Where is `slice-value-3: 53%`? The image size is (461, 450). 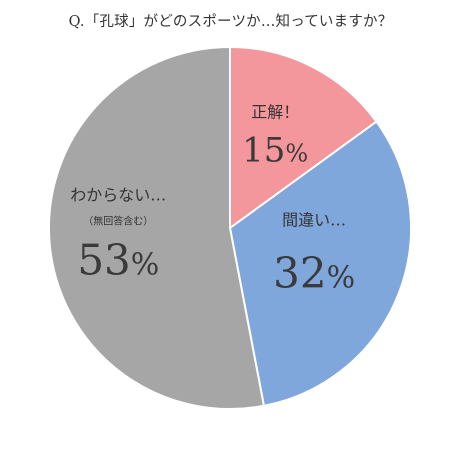 slice-value-3: 53% is located at coordinates (118, 260).